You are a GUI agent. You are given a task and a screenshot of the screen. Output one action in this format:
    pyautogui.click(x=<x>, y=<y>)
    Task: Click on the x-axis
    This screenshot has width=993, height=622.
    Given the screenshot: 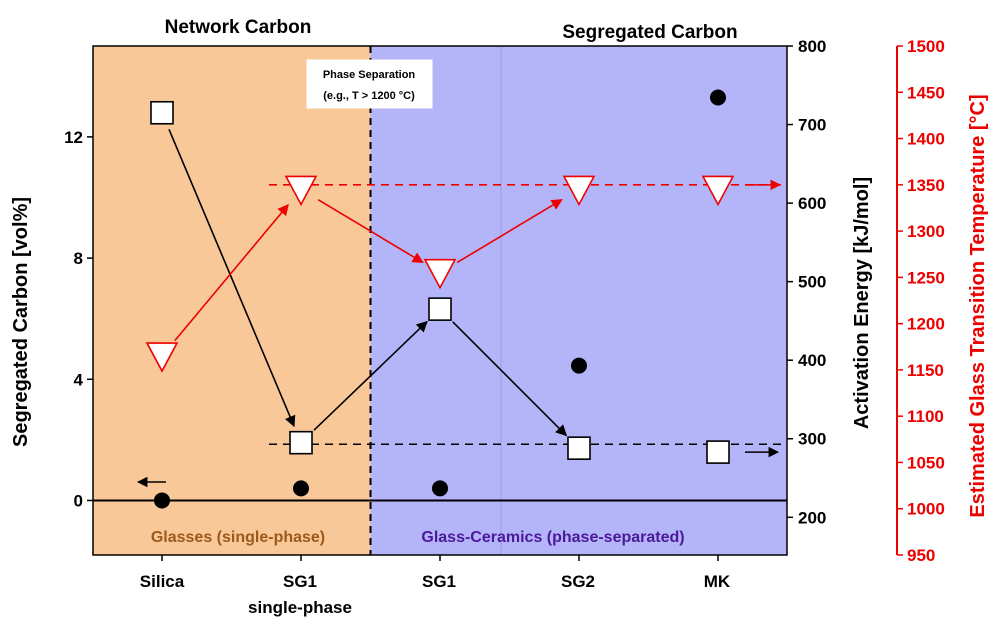 What is the action you would take?
    pyautogui.click(x=440, y=558)
    